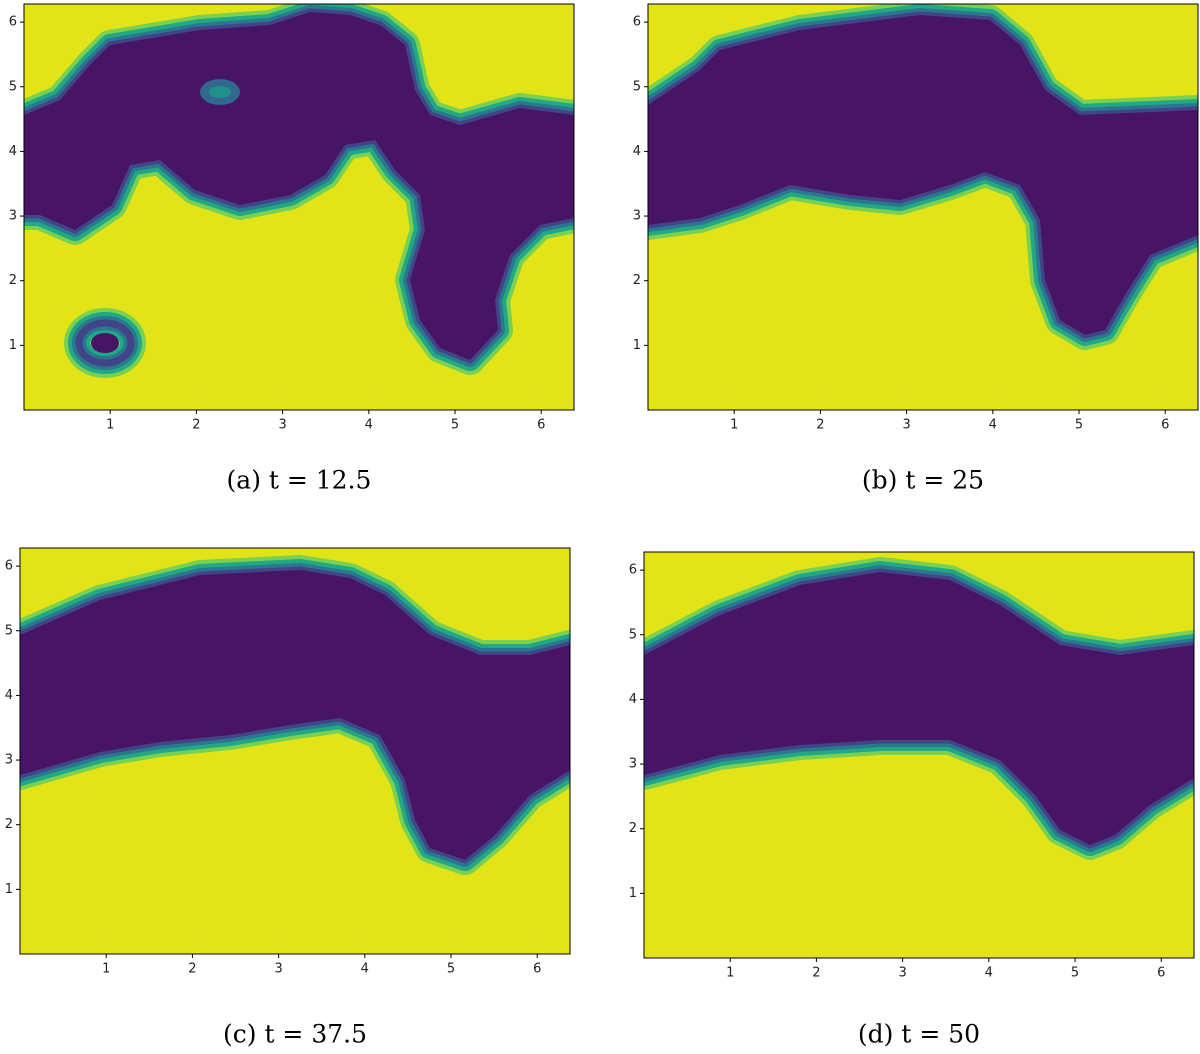 This screenshot has width=1200, height=1054. I want to click on panel-caption: (c) t = 37.5, so click(295, 1034).